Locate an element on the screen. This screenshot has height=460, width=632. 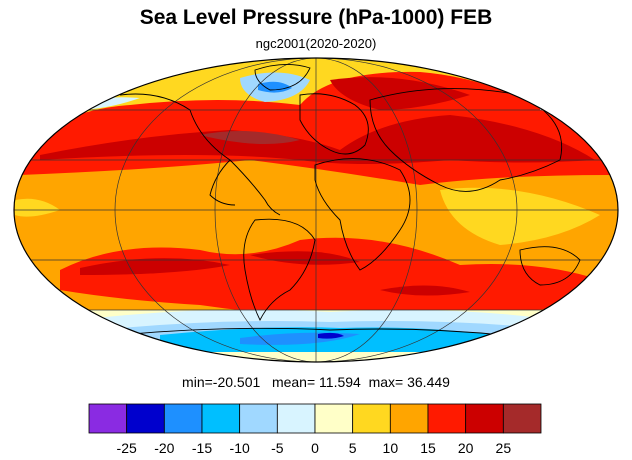
max-value: 36.449 is located at coordinates (428, 382).